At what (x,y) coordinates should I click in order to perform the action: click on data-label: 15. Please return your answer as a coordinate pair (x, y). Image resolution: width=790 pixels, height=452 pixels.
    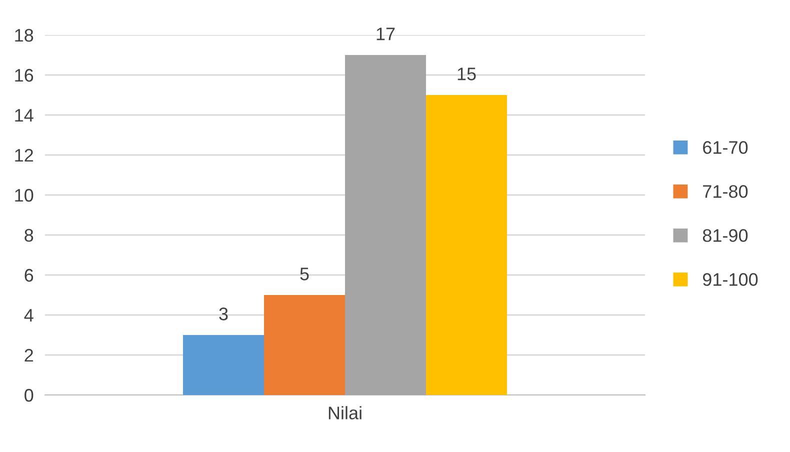
    Looking at the image, I should click on (467, 74).